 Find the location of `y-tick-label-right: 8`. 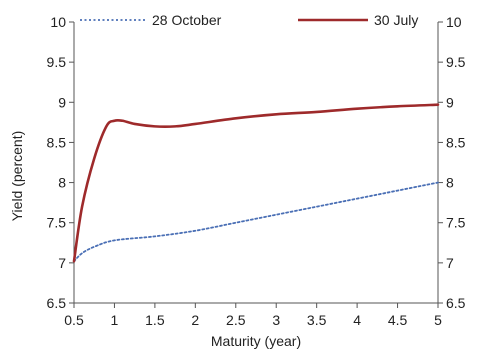

y-tick-label-right: 8 is located at coordinates (450, 183).